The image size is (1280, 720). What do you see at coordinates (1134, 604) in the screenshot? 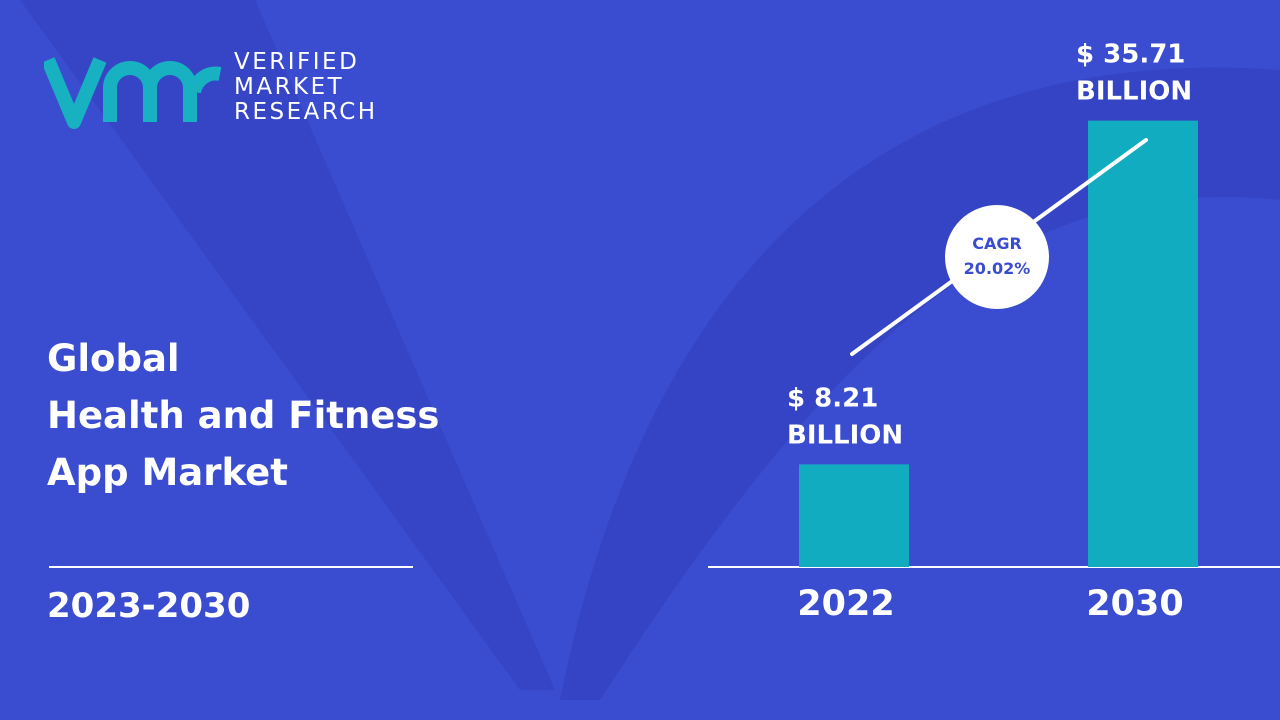
I see `tick-label-2030: 2030` at bounding box center [1134, 604].